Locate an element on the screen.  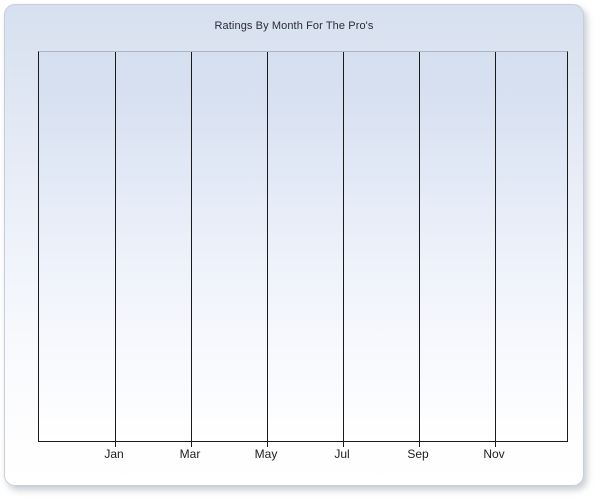
chart-title: Ratings By Month For The Pro's is located at coordinates (294, 26).